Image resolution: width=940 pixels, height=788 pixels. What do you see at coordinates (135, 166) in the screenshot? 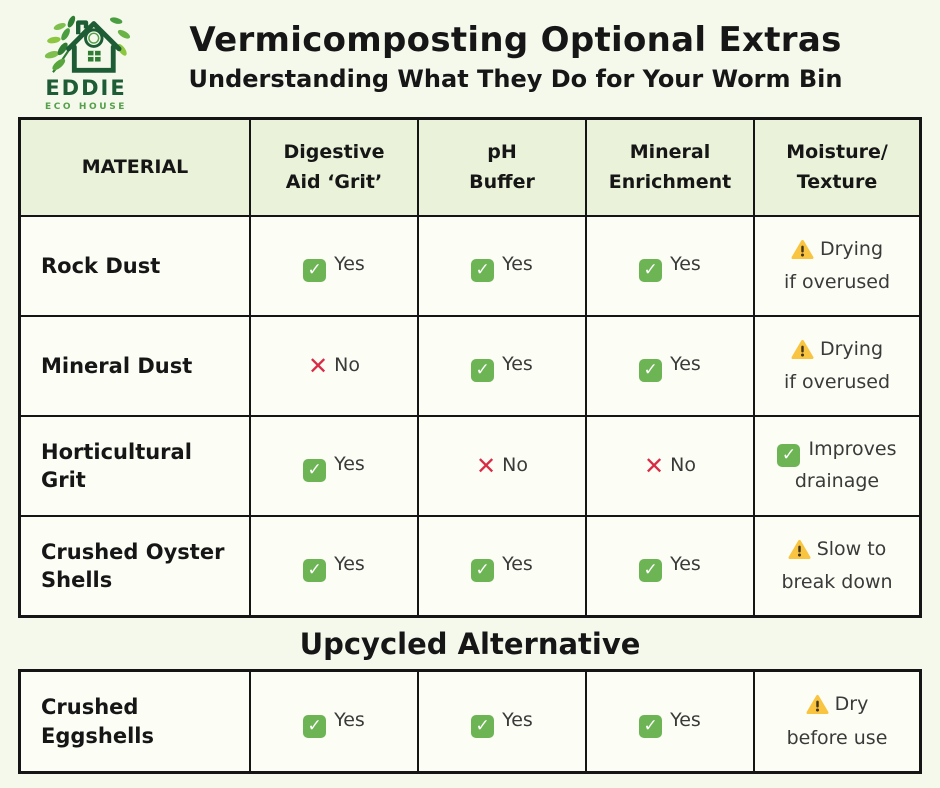
I see `column-header: MATERIAL` at bounding box center [135, 166].